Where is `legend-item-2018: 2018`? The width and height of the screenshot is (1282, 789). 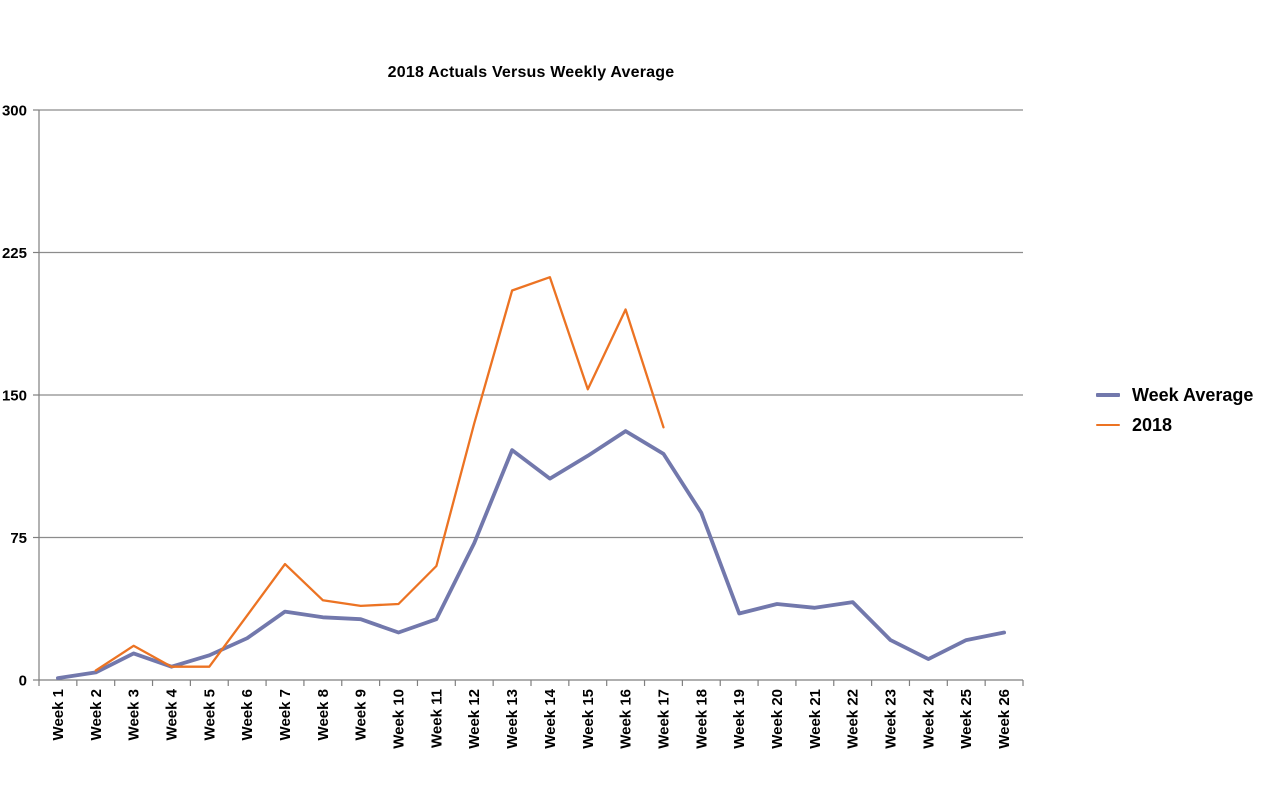 legend-item-2018: 2018 is located at coordinates (1189, 425).